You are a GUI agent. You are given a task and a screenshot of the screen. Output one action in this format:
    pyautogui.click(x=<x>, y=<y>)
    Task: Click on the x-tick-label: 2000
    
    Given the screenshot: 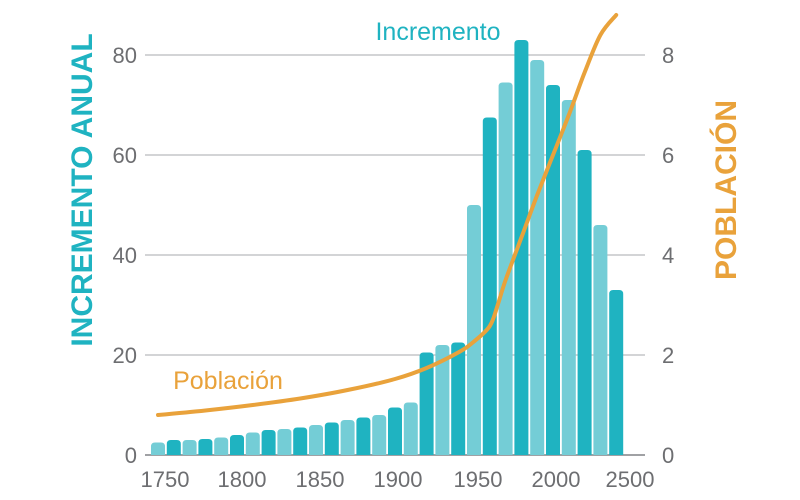 What is the action you would take?
    pyautogui.click(x=556, y=479)
    